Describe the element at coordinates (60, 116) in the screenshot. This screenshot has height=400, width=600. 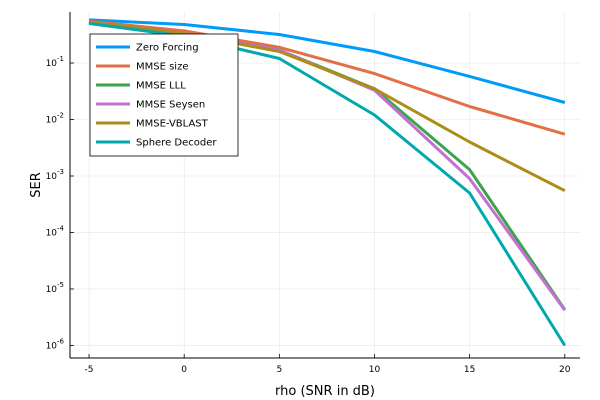
I see `y-tick-exponent: -2` at that location.